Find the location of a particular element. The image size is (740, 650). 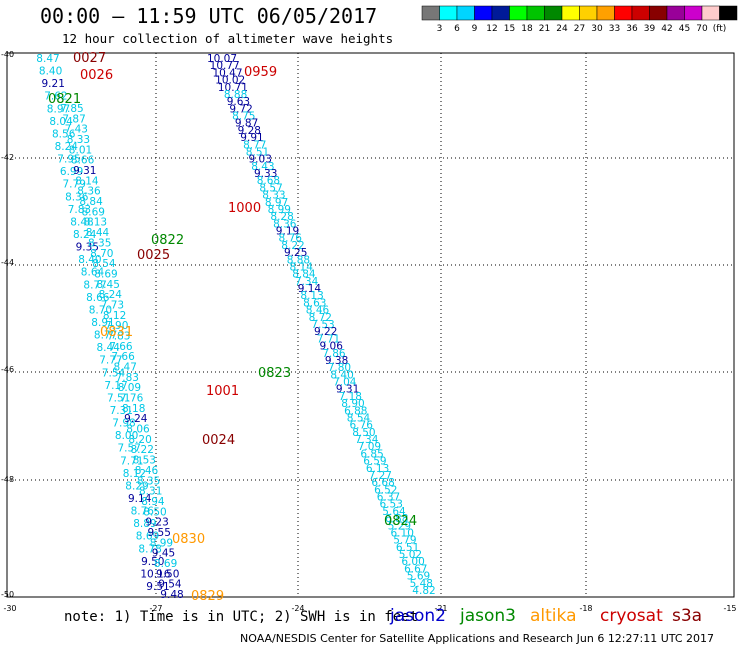

wave-height-value: 7.66 is located at coordinates (123, 357).